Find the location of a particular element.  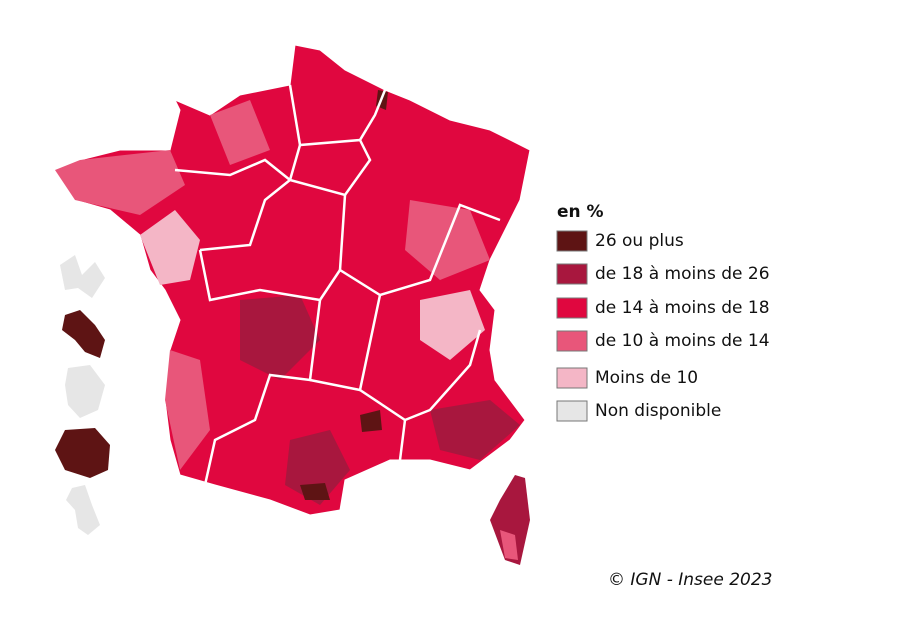

legend-label: de 18 à moins de 26 is located at coordinates (682, 274).